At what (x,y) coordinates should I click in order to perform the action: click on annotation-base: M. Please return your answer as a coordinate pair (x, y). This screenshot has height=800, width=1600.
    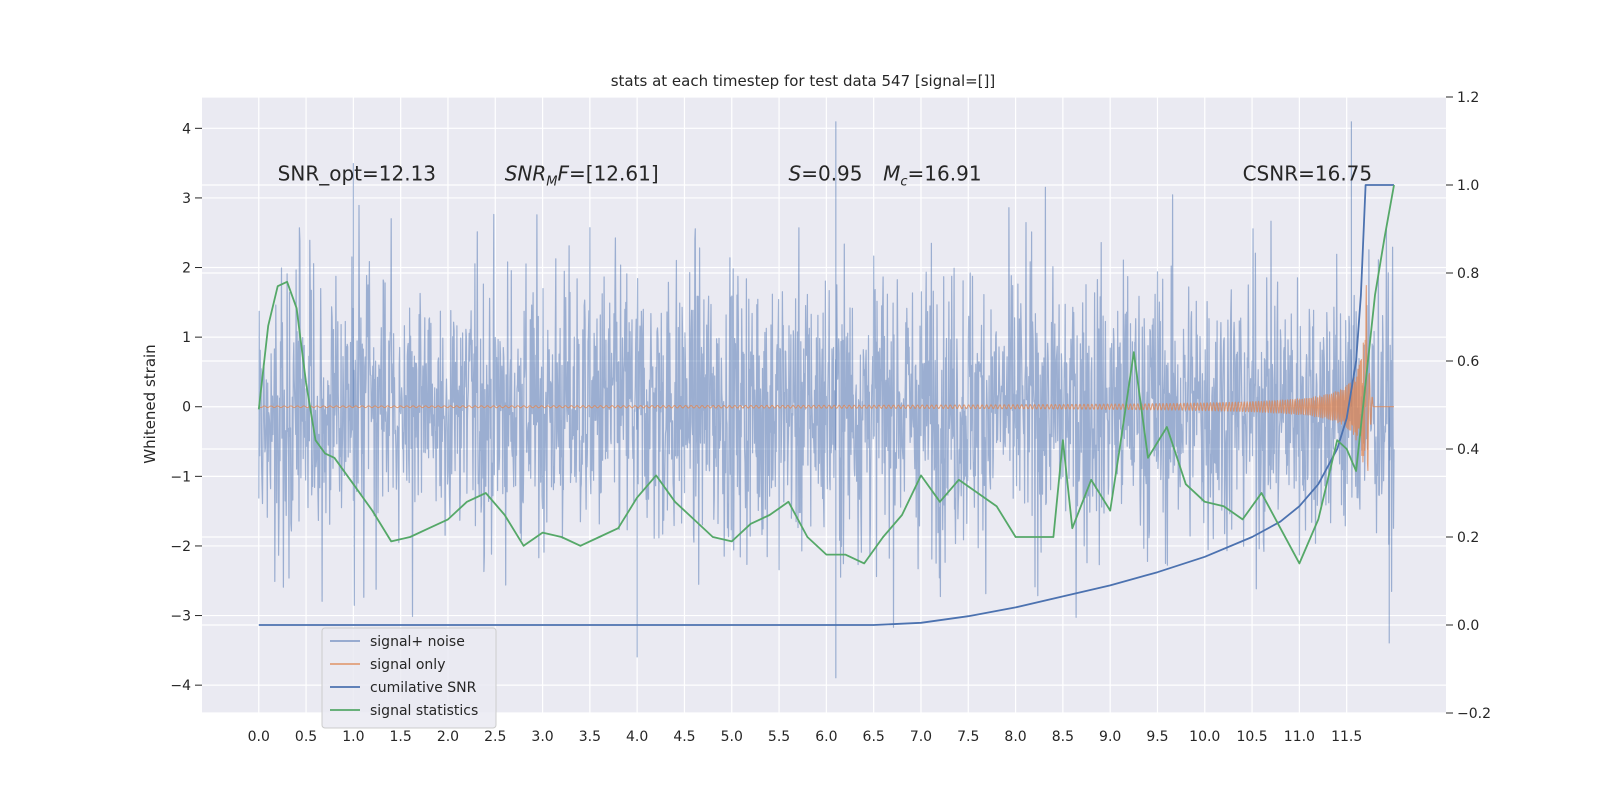
    Looking at the image, I should click on (891, 174).